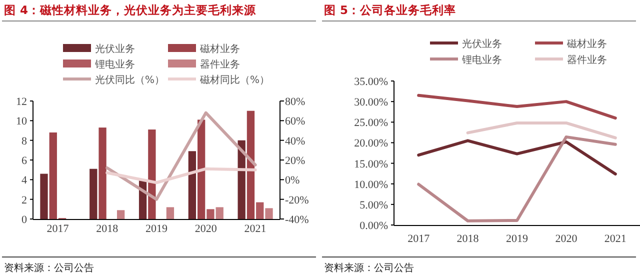 The height and width of the screenshot is (277, 640). What do you see at coordinates (390, 10) in the screenshot?
I see `chart-title: 图 5：公司各业务毛利率` at bounding box center [390, 10].